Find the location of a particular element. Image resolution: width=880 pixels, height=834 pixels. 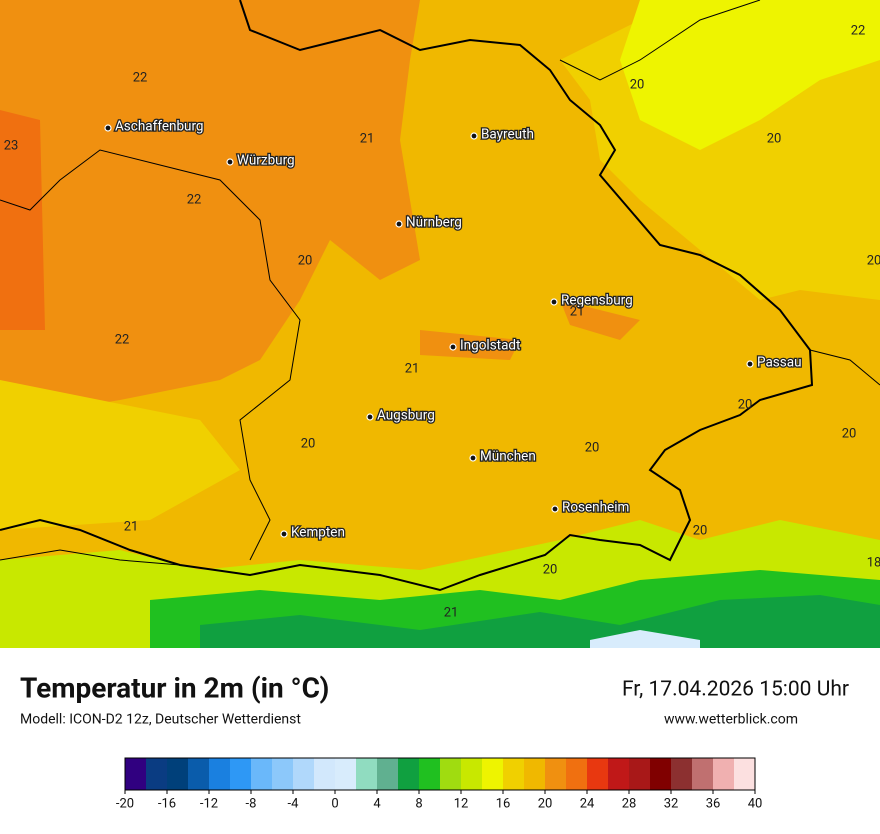

colorbar-tick-label: -12 is located at coordinates (209, 803).